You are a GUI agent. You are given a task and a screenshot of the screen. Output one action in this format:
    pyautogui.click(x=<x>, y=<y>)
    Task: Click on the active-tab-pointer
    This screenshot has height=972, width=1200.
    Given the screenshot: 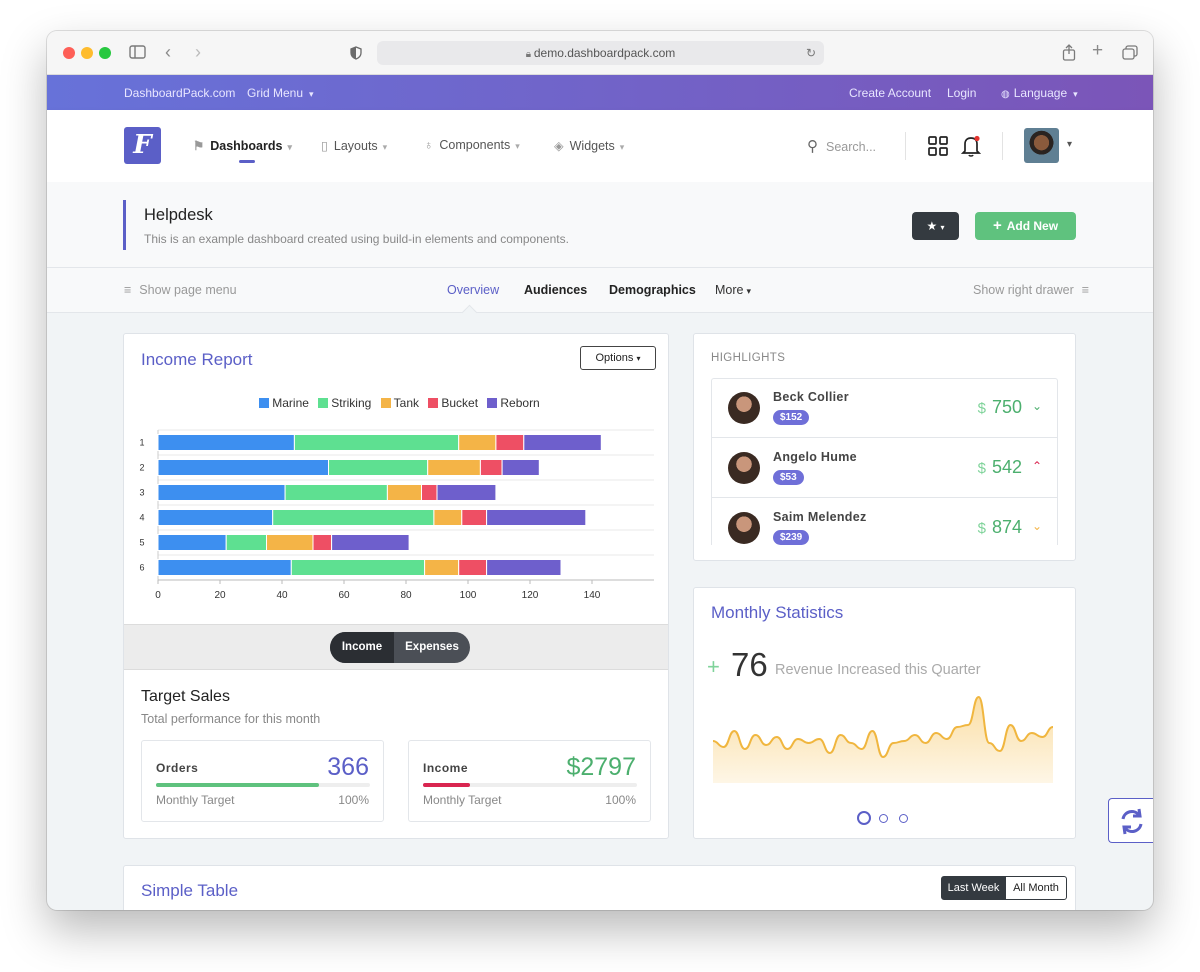 What is the action you would take?
    pyautogui.click(x=469, y=312)
    